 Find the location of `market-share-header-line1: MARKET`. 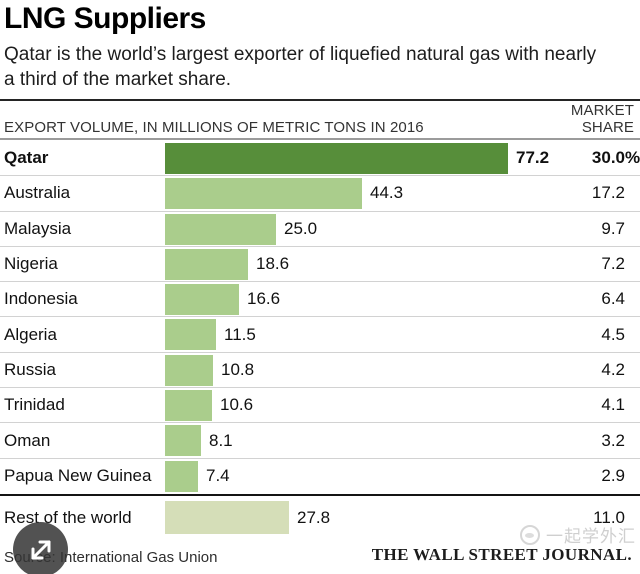

market-share-header-line1: MARKET is located at coordinates (602, 110).